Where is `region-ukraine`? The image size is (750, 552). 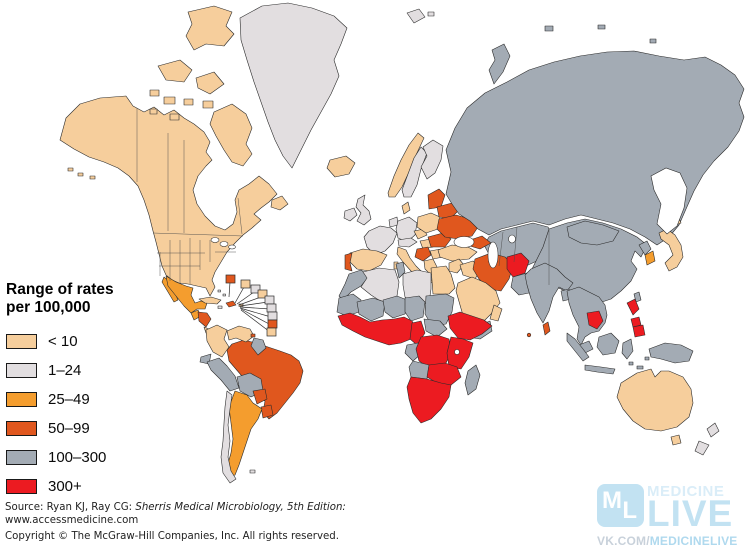
region-ukraine is located at coordinates (457, 227).